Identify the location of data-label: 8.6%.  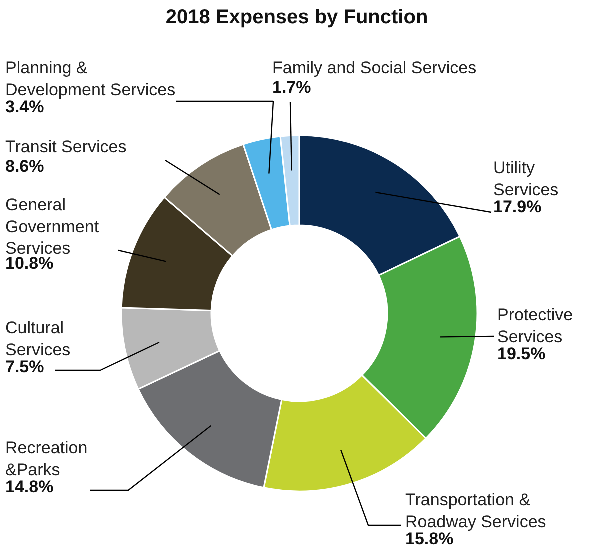
(25, 166).